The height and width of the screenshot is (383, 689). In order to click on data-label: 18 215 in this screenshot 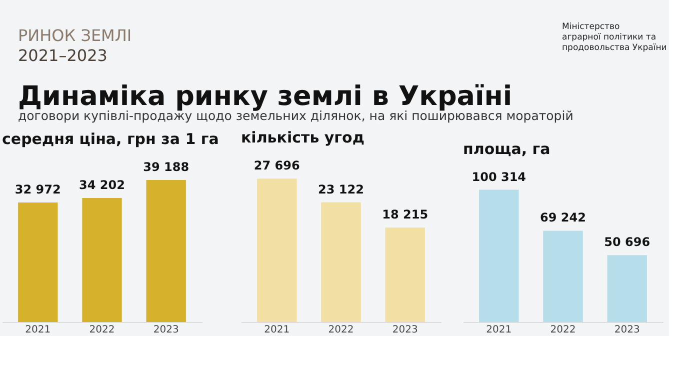, I will do `click(405, 215)`.